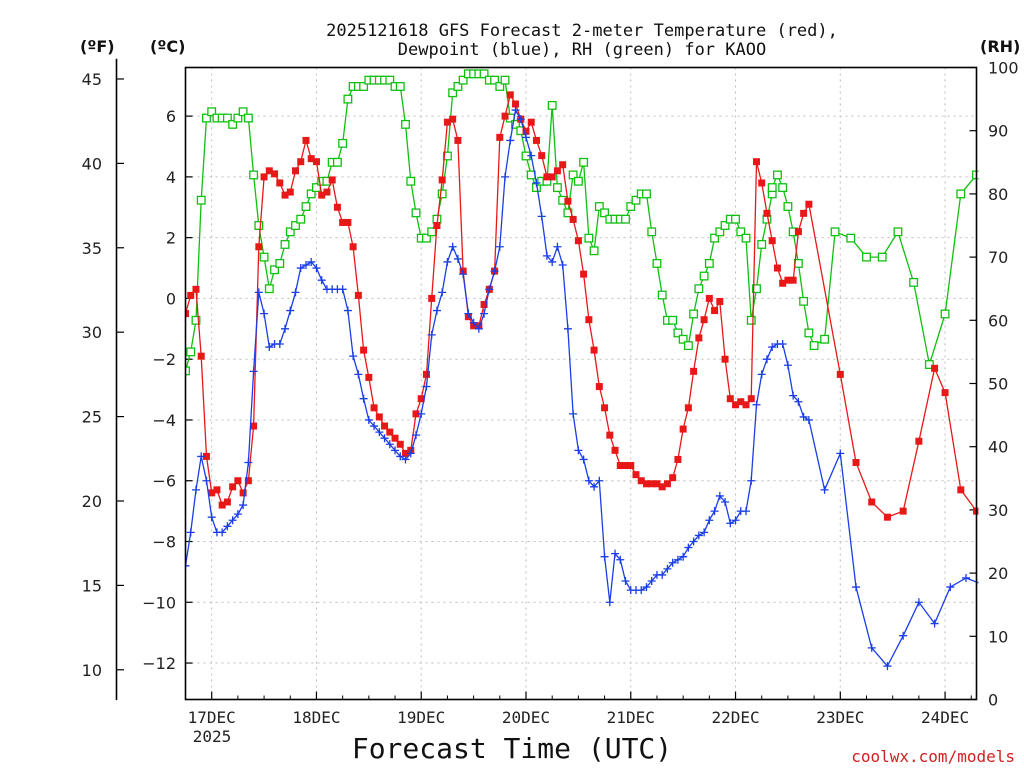  Describe the element at coordinates (92, 79) in the screenshot. I see `fahrenheit-tick-label: 45` at that location.